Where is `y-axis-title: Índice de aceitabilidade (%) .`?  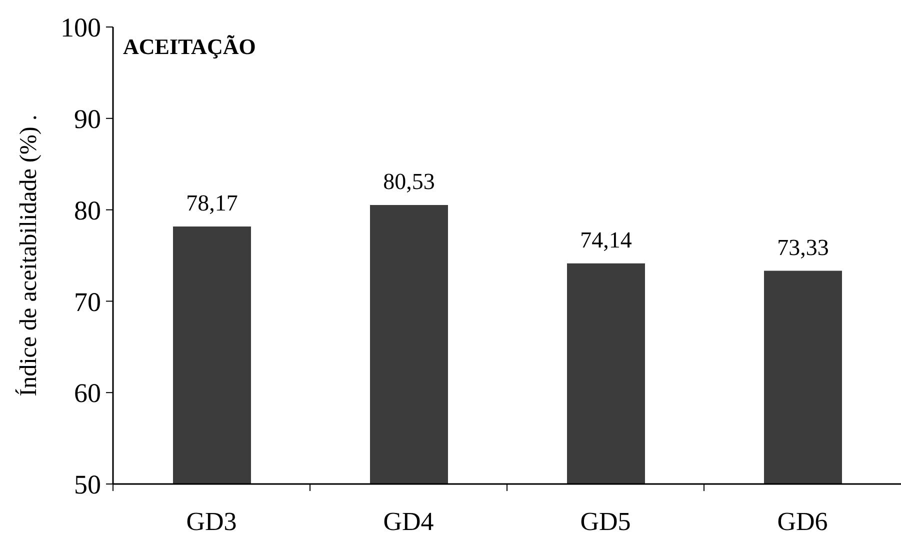
y-axis-title: Índice de aceitabilidade (%) . is located at coordinates (28, 255).